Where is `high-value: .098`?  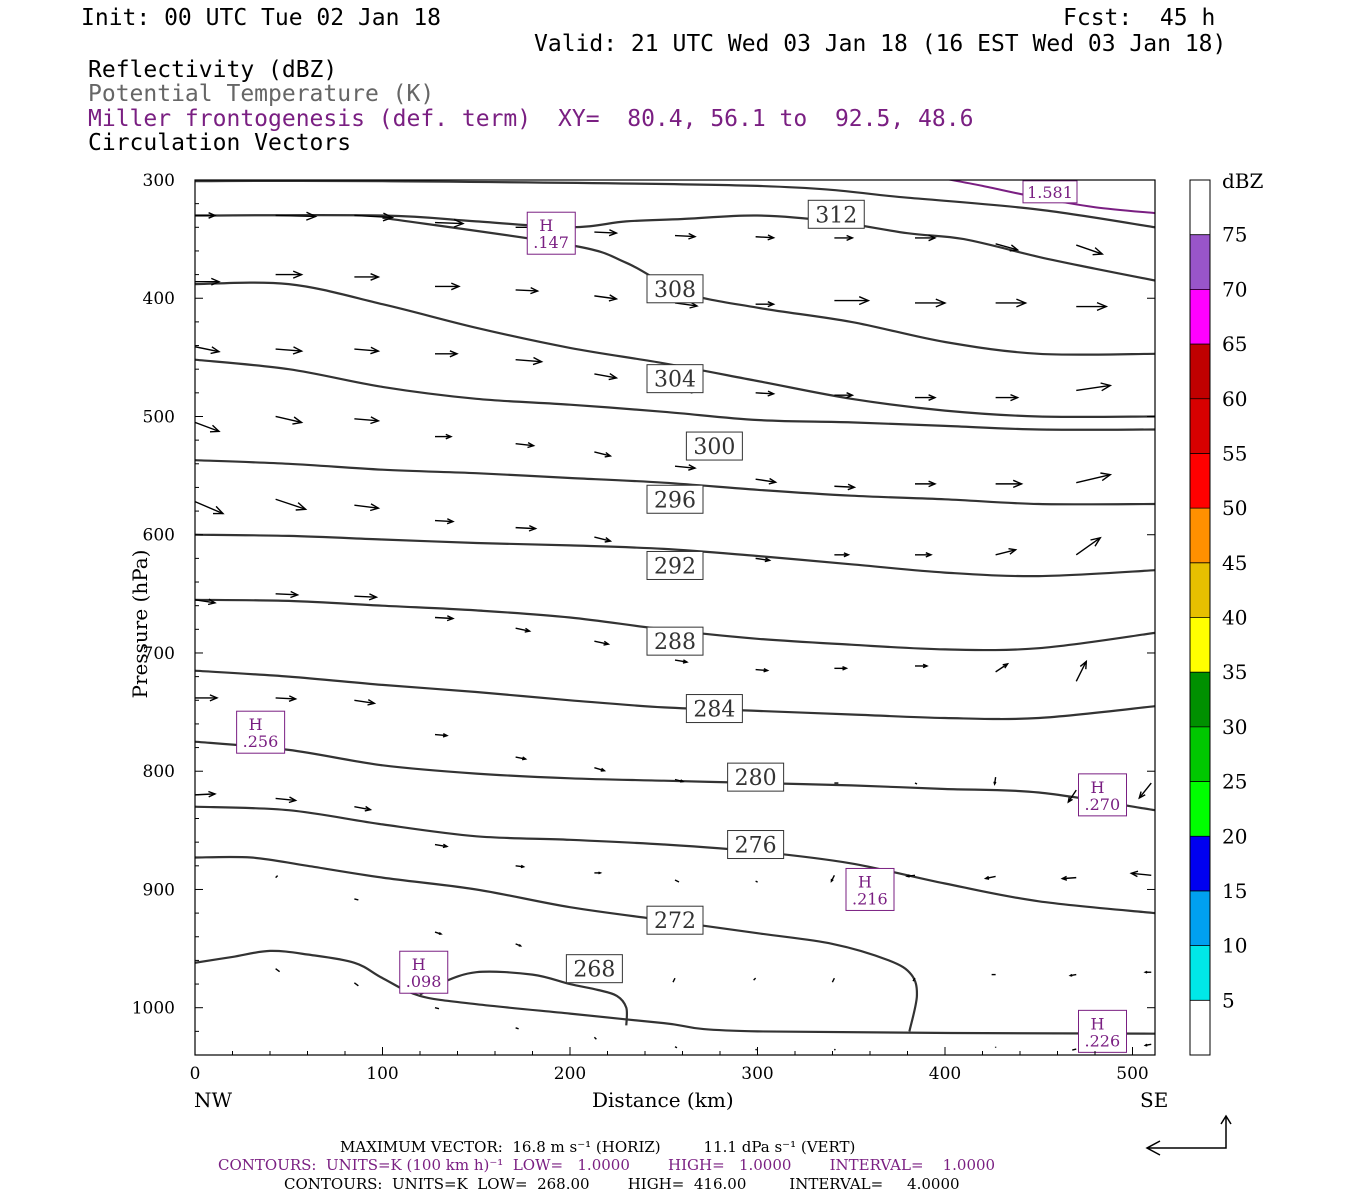 high-value: .098 is located at coordinates (424, 981).